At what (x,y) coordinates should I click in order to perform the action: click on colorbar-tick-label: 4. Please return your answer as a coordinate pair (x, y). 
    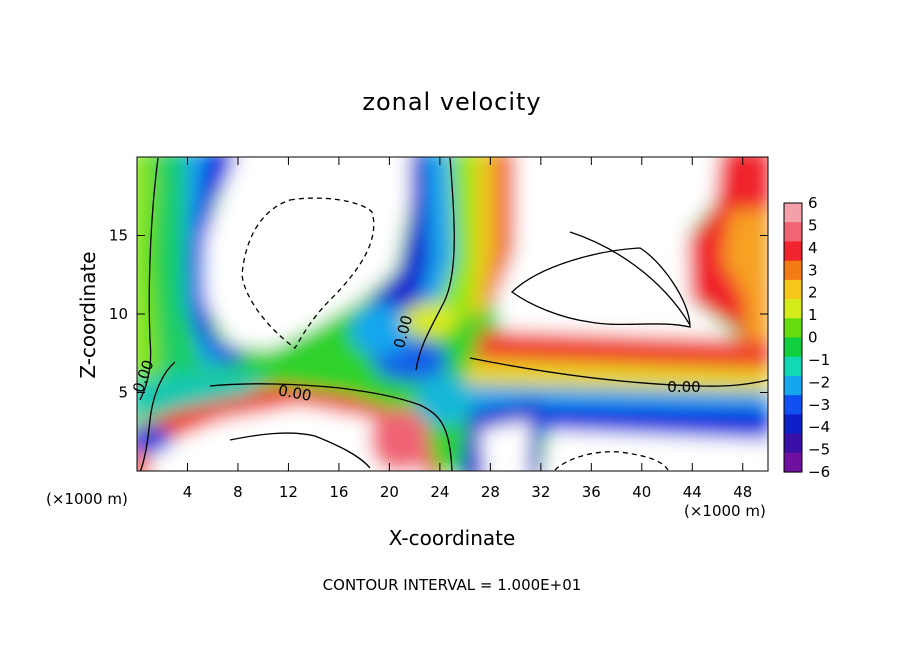
    Looking at the image, I should click on (813, 248).